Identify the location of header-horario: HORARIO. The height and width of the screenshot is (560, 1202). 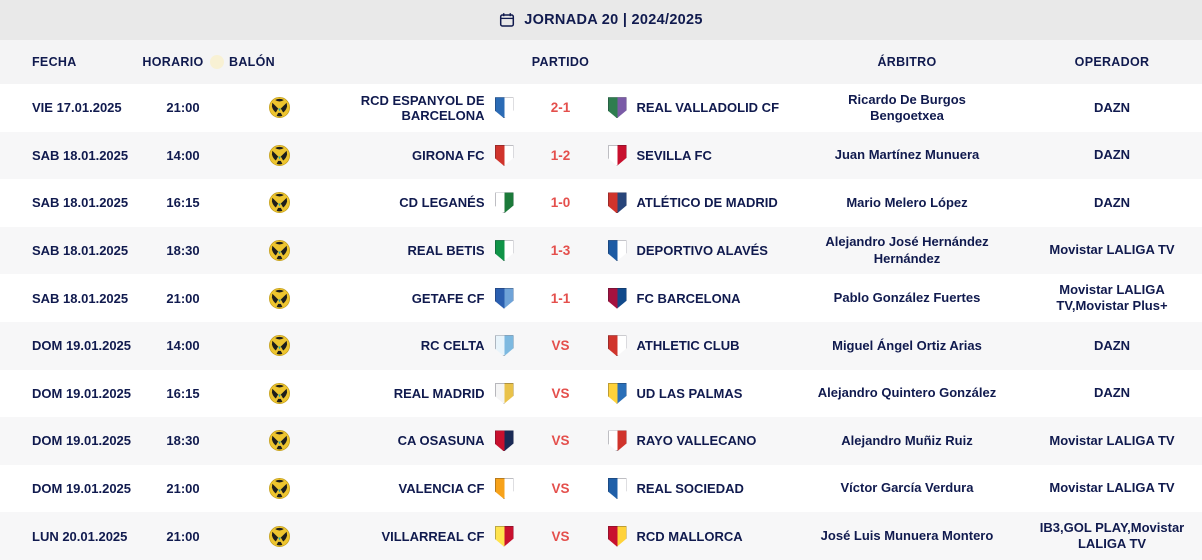
(183, 62).